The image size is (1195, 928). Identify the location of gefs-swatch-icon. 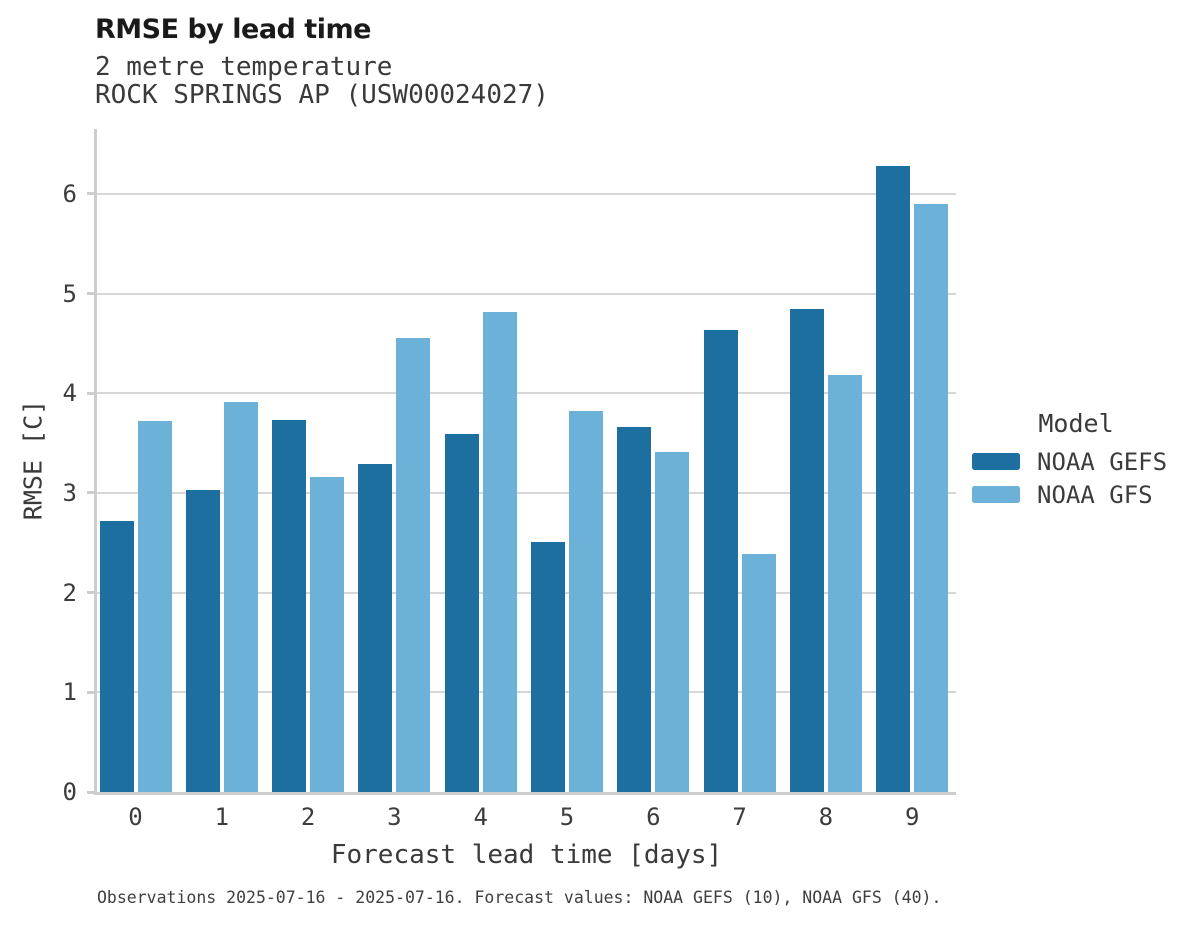
(996, 461).